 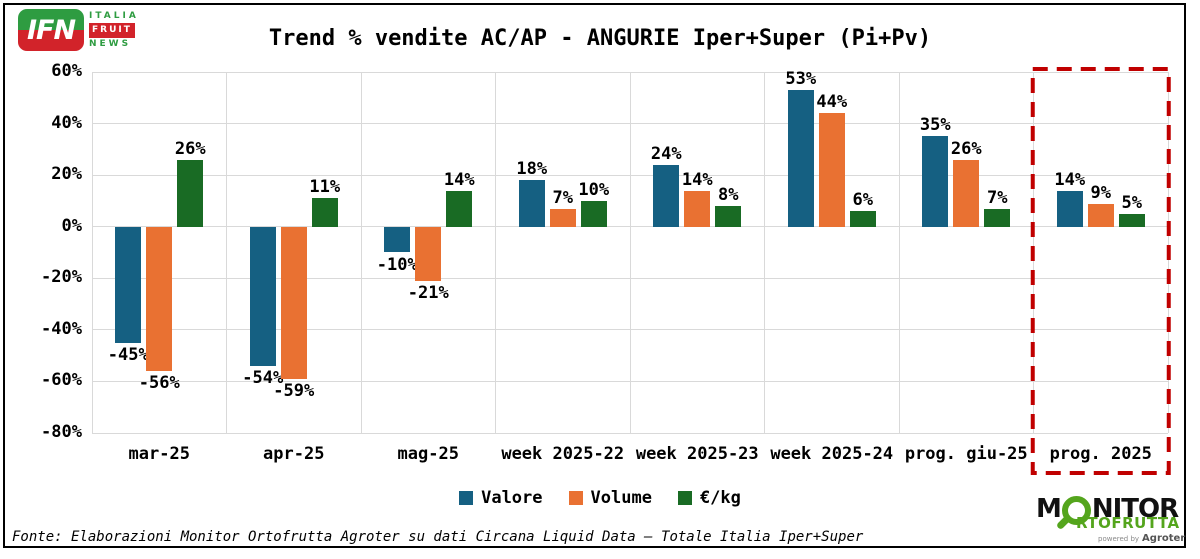 What do you see at coordinates (594, 189) in the screenshot?
I see `bar-value-label: 10%` at bounding box center [594, 189].